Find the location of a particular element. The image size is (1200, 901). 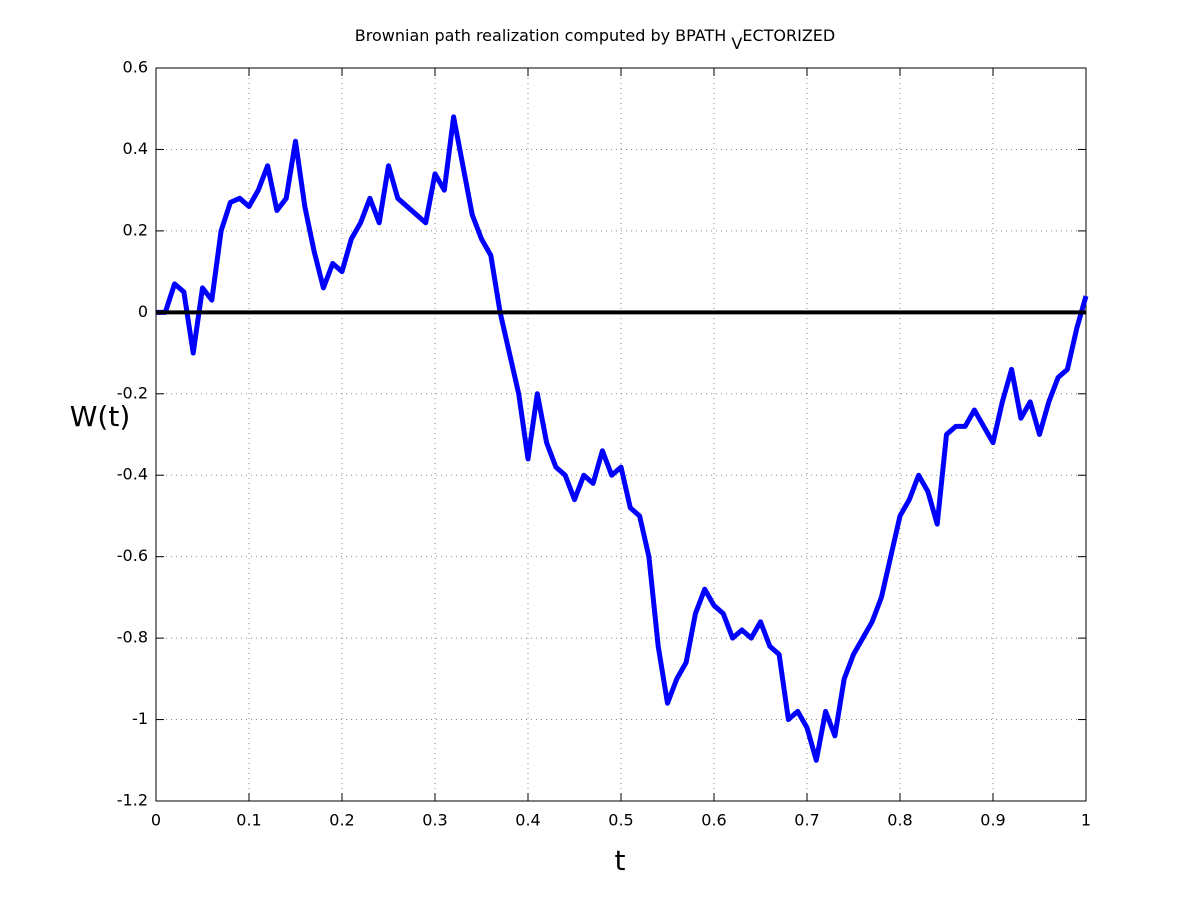

y-tick-label: -0.4 is located at coordinates (132, 474).